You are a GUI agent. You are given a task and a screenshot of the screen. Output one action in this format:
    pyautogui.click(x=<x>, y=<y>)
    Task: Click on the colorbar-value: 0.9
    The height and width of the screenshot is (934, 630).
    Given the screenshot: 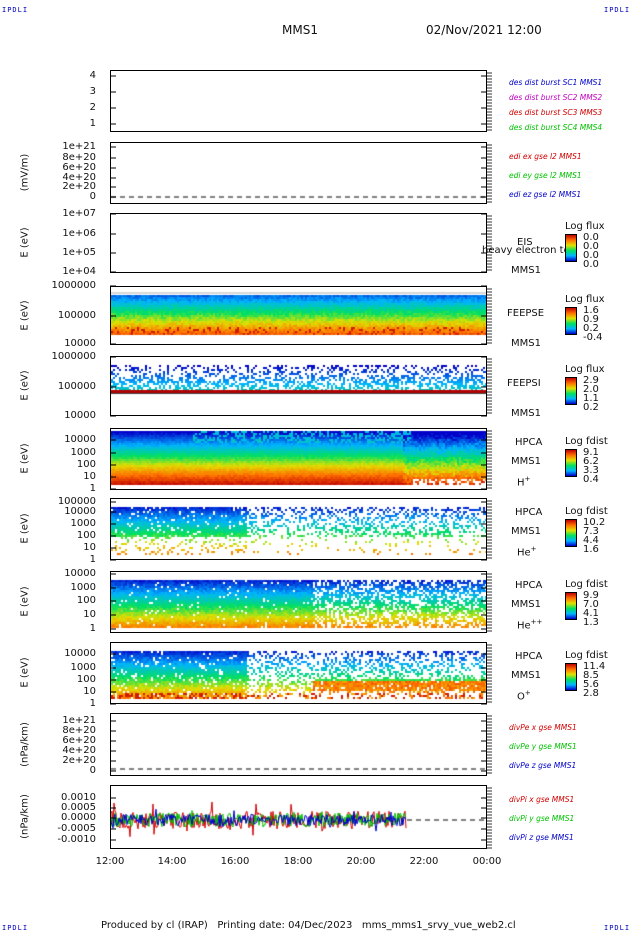 What is the action you would take?
    pyautogui.click(x=591, y=319)
    